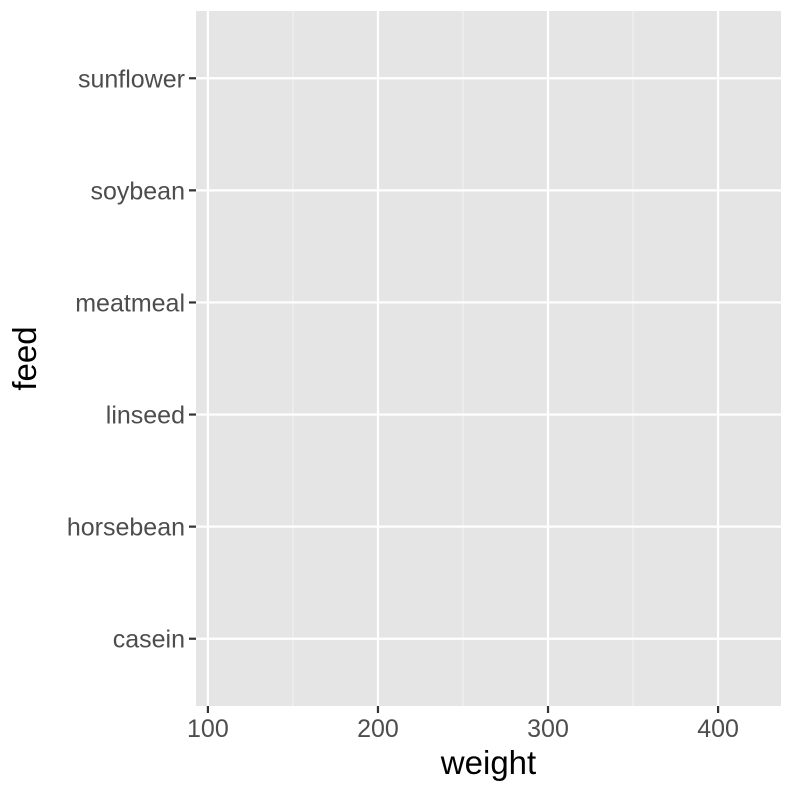  What do you see at coordinates (137, 191) in the screenshot?
I see `y-tick-label-soybean: soybean` at bounding box center [137, 191].